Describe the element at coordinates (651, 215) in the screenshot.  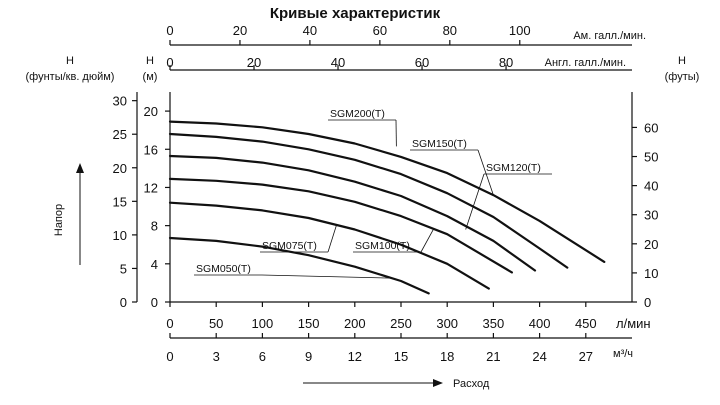
I see `y-ft-tick-label: 30` at that location.